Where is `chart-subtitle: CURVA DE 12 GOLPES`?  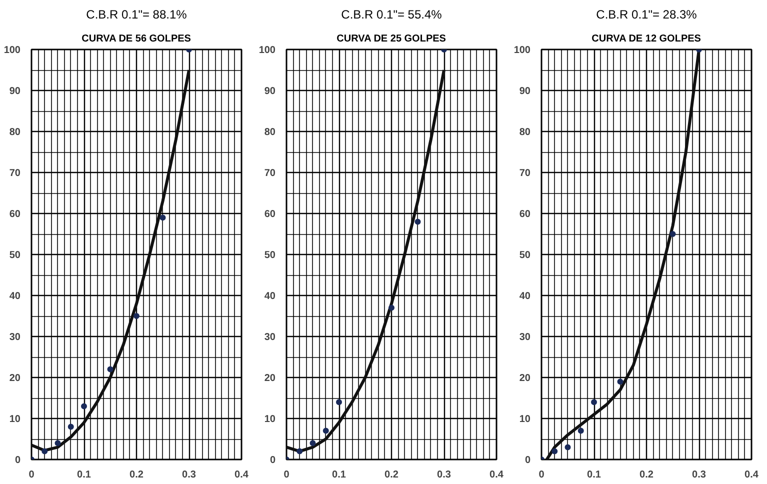 chart-subtitle: CURVA DE 12 GOLPES is located at coordinates (647, 39).